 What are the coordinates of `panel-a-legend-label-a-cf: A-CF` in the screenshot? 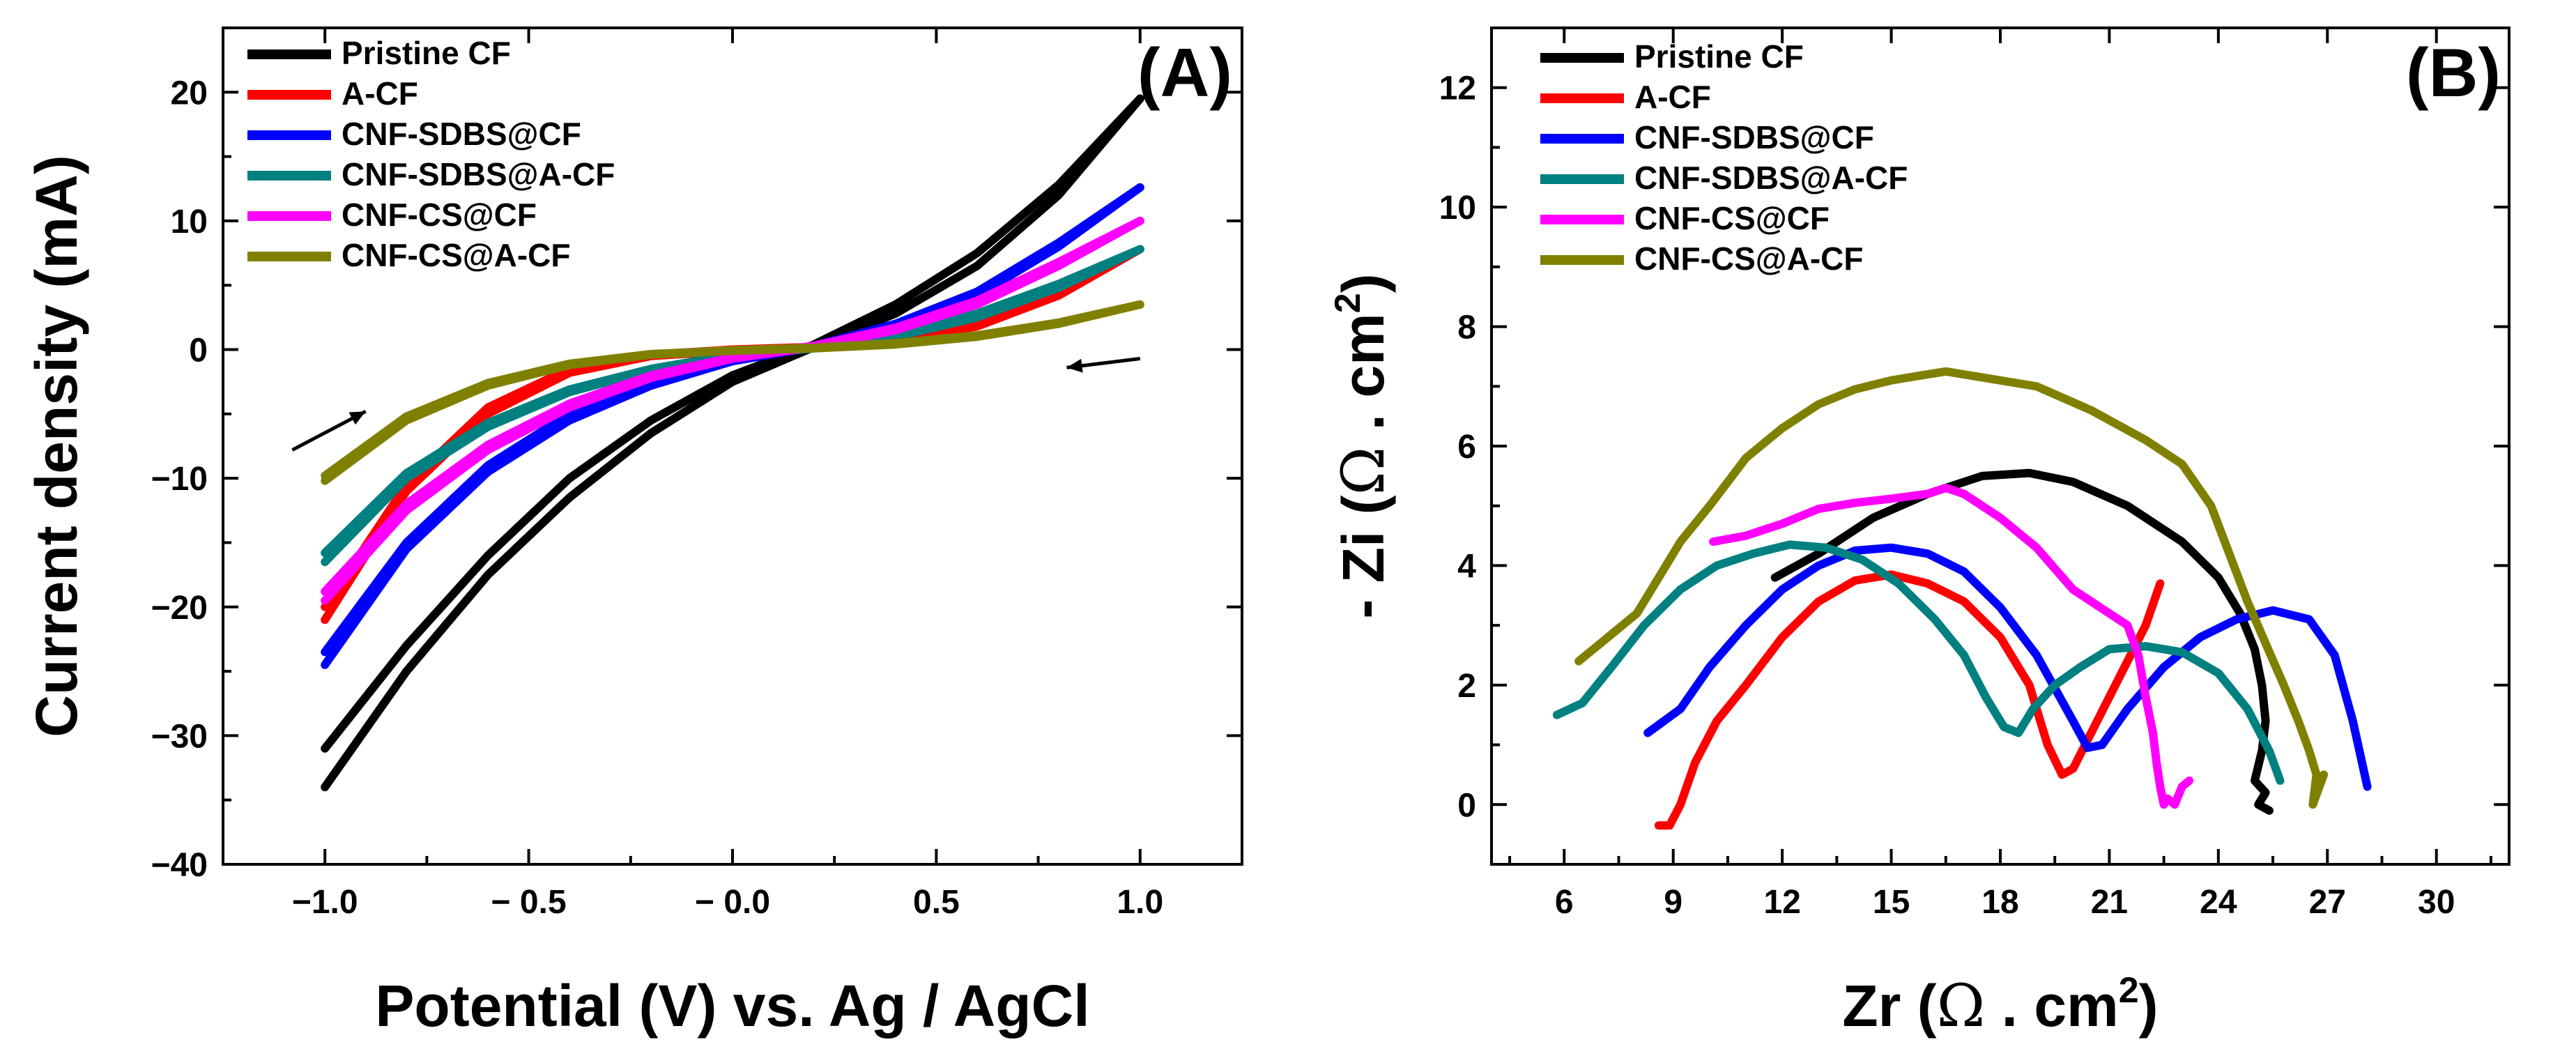 It's located at (380, 93).